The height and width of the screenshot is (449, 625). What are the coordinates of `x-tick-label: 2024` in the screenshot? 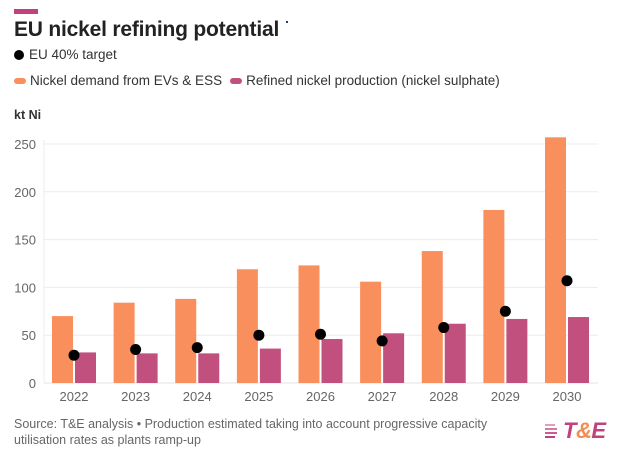 It's located at (197, 396).